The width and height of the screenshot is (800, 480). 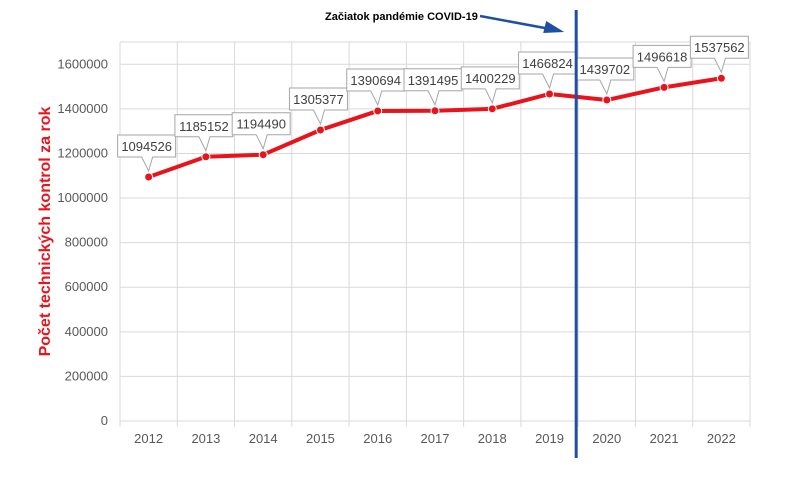 I want to click on data-label-callout: 1194490, so click(x=261, y=131).